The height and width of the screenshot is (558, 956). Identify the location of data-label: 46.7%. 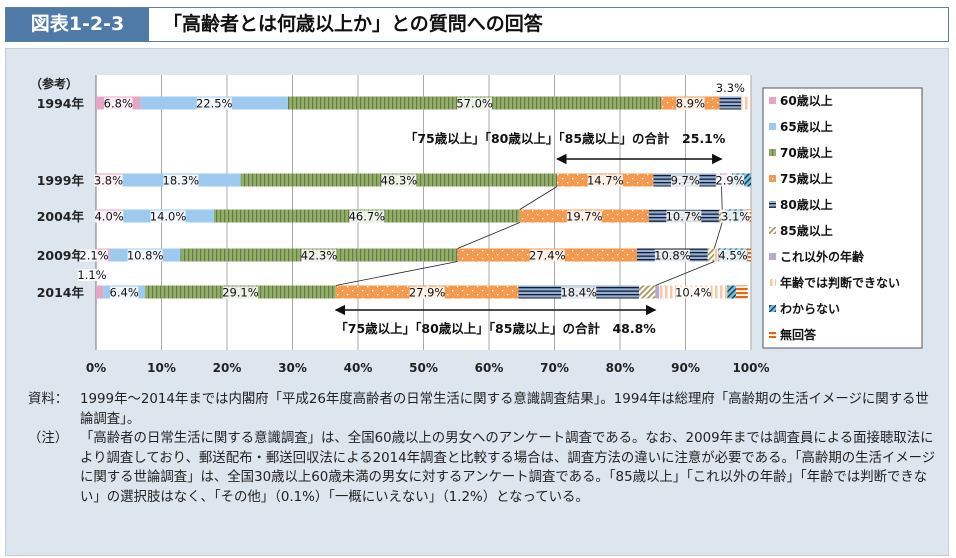
(367, 217).